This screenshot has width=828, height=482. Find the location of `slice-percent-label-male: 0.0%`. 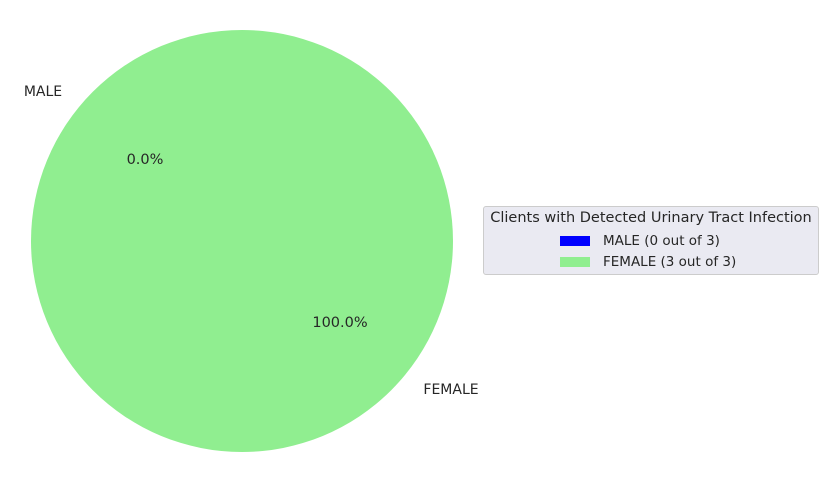

slice-percent-label-male: 0.0% is located at coordinates (145, 160).